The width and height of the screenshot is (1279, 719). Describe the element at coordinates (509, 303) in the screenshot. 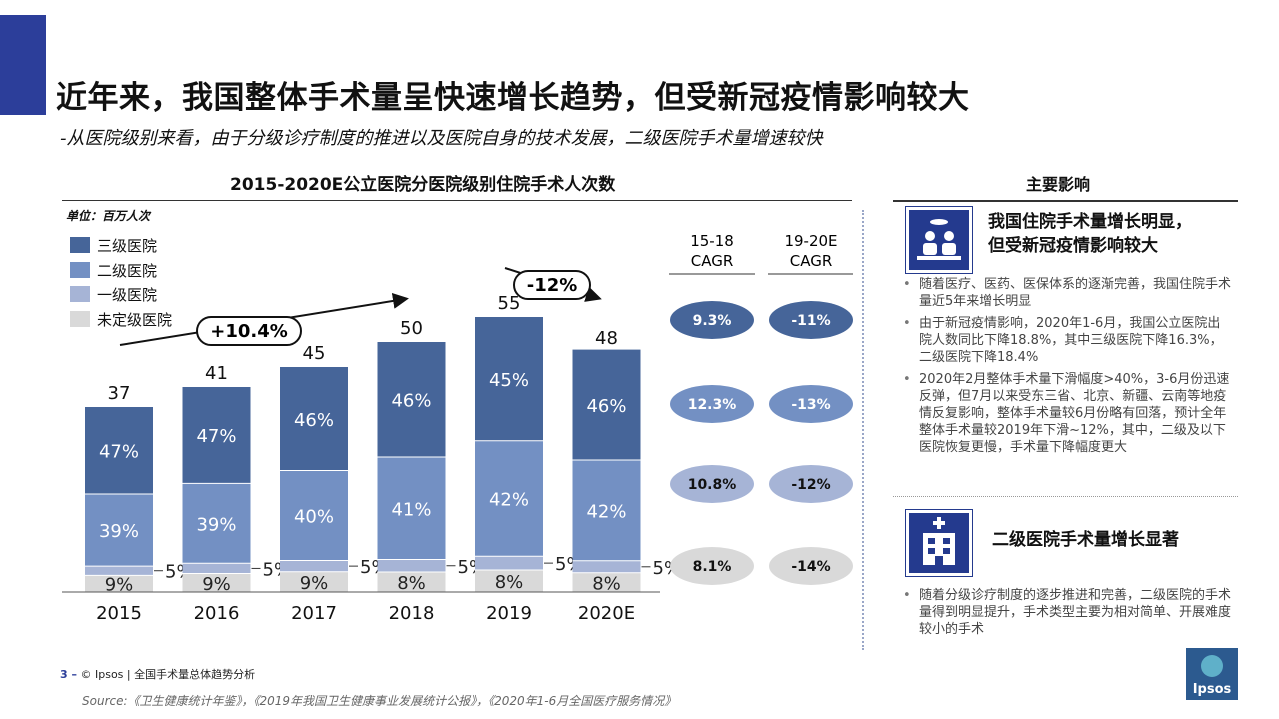

I see `bar-total-label: 55` at that location.